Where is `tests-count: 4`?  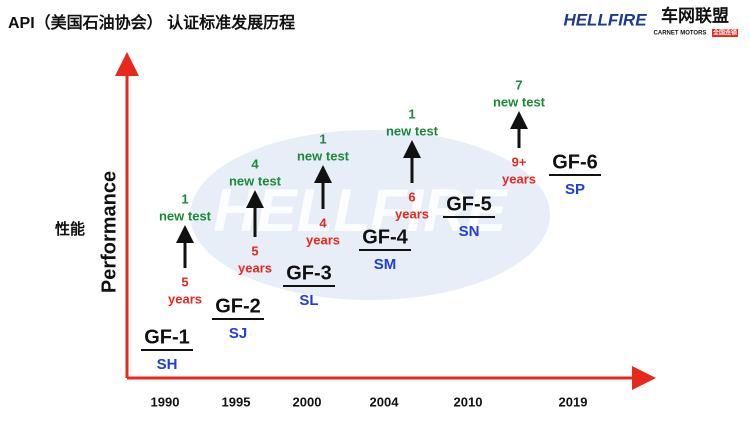 tests-count: 4 is located at coordinates (255, 163).